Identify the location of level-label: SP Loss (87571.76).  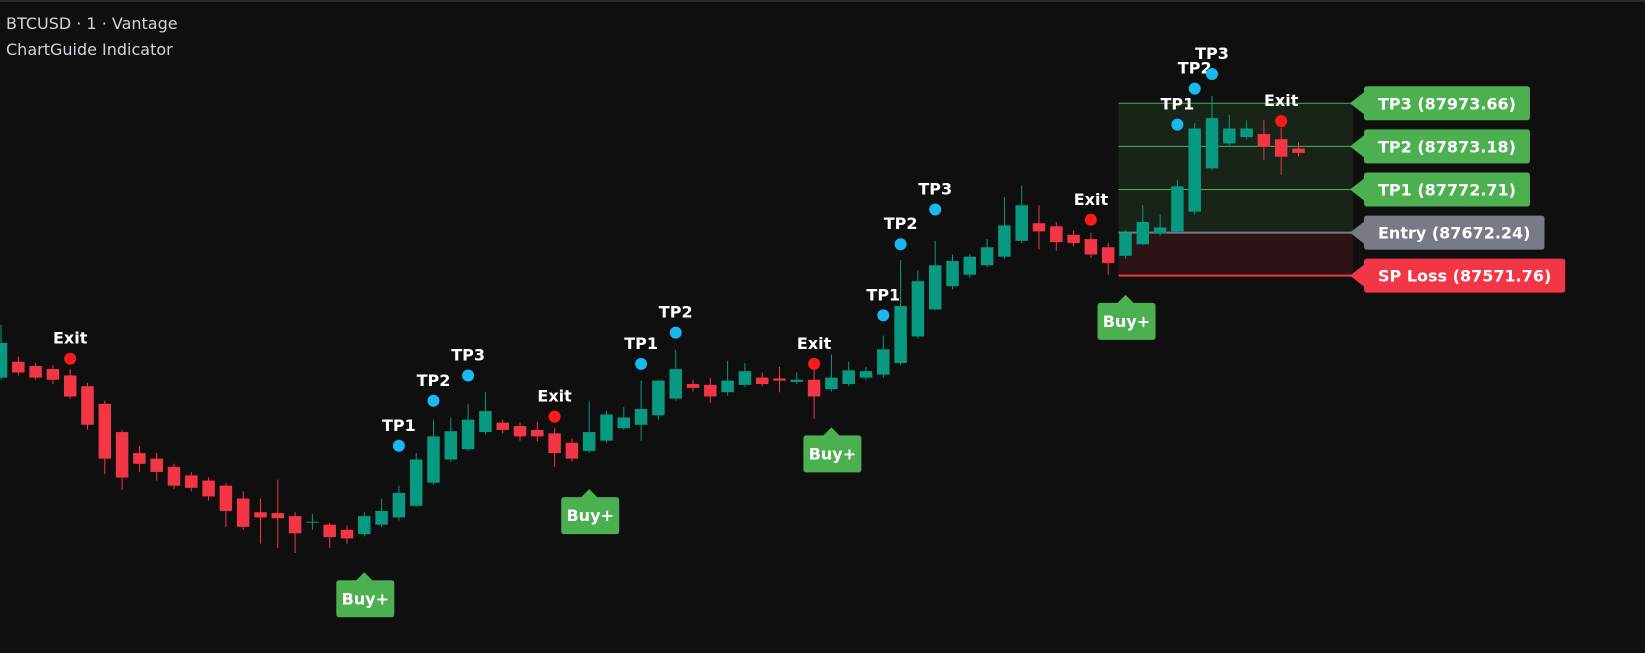
(1458, 275).